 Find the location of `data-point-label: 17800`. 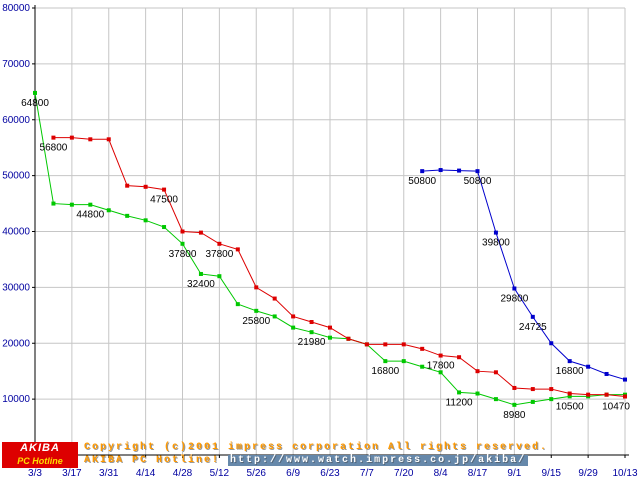

data-point-label: 17800 is located at coordinates (441, 366).